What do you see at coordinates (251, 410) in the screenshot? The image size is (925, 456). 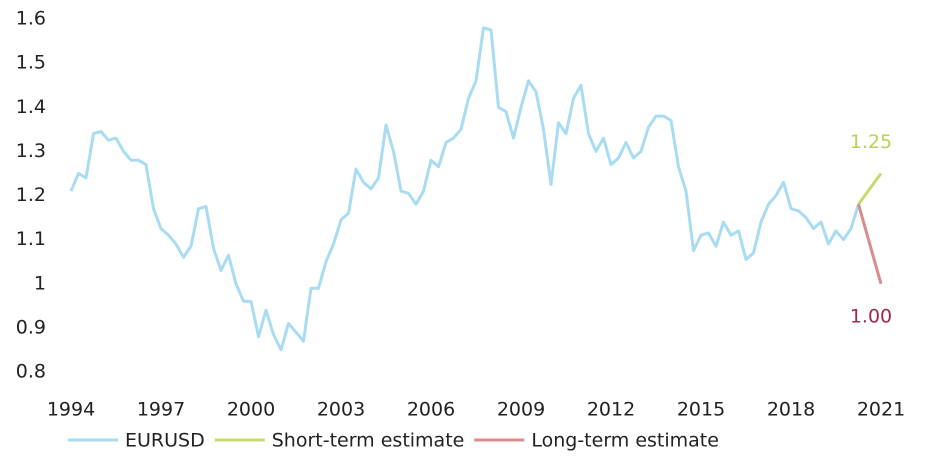 I see `x-tick-label: 2000` at bounding box center [251, 410].